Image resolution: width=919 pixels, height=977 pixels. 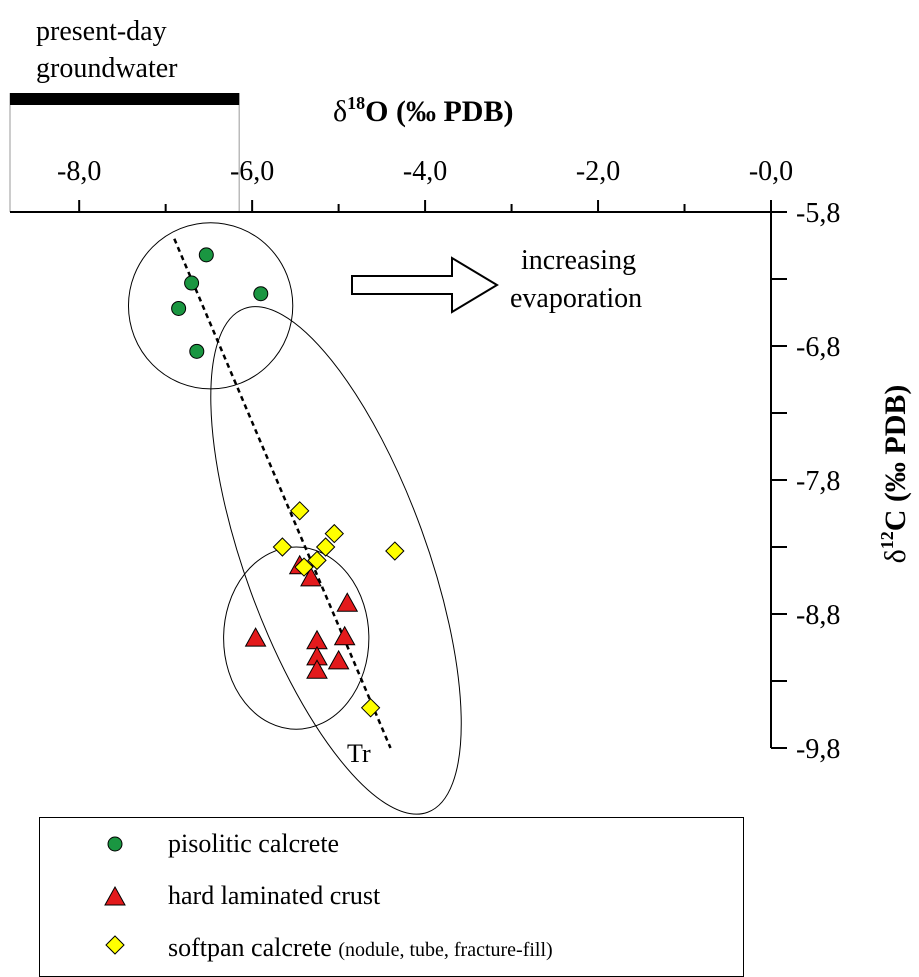 What do you see at coordinates (252, 171) in the screenshot?
I see `x-tick-label-1: -6,0` at bounding box center [252, 171].